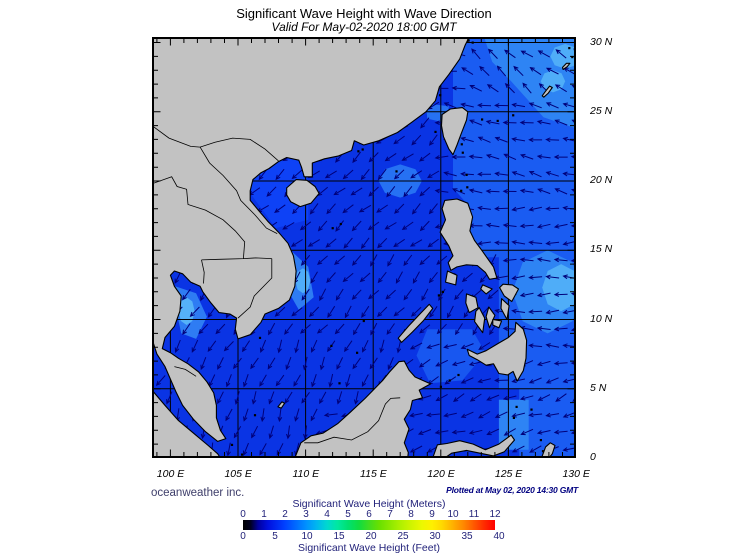 The height and width of the screenshot is (560, 755). Describe the element at coordinates (285, 514) in the screenshot. I see `colorbar-meters-tick: 2` at that location.